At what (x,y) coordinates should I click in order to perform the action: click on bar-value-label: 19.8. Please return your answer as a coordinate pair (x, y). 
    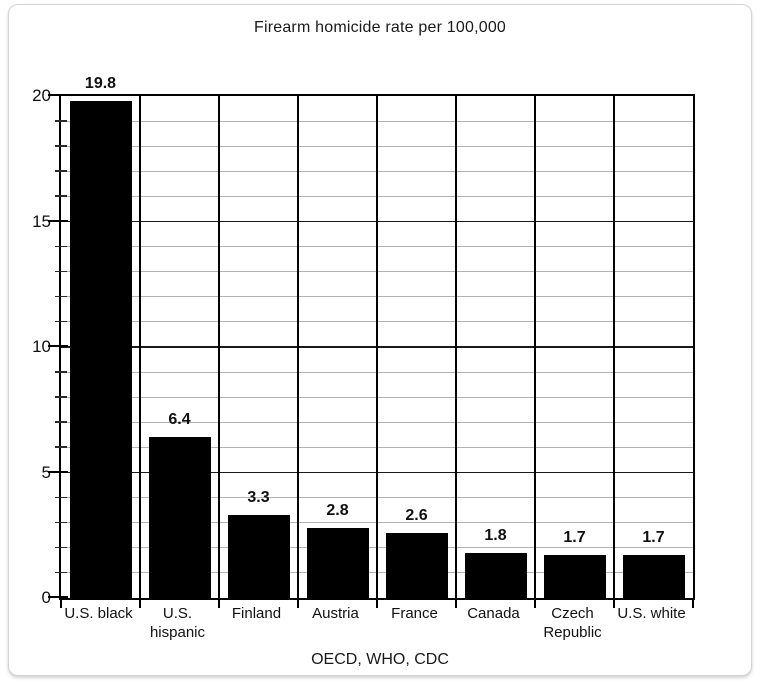
    Looking at the image, I should click on (100, 84).